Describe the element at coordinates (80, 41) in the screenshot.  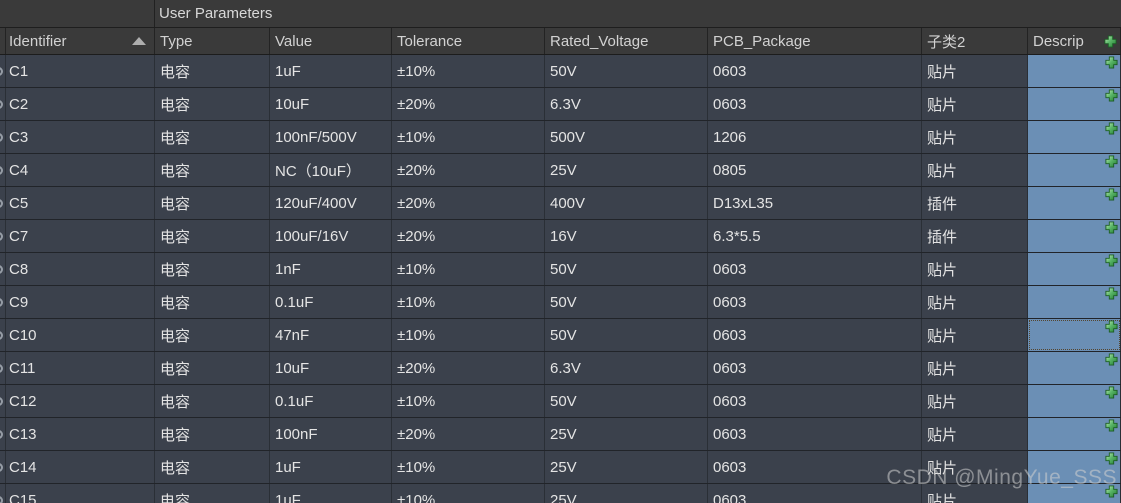
I see `column-header-identifier: Identifier` at that location.